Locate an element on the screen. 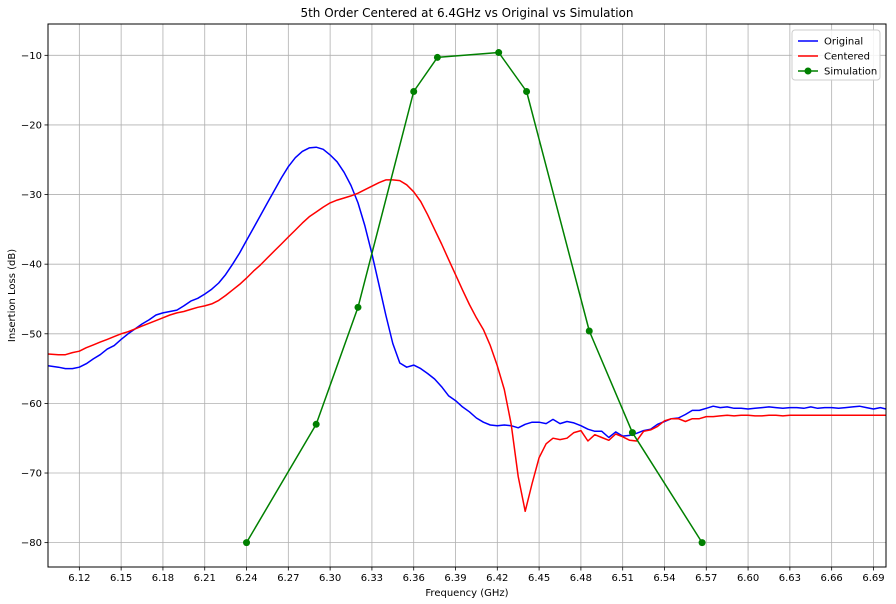  x-tick-label: 6.36 is located at coordinates (414, 578).